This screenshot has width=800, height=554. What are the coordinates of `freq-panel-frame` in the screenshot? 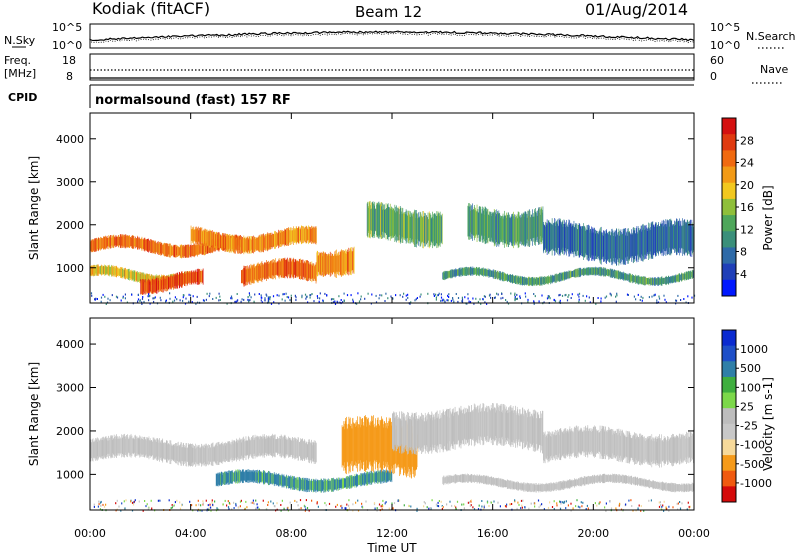 It's located at (392, 67).